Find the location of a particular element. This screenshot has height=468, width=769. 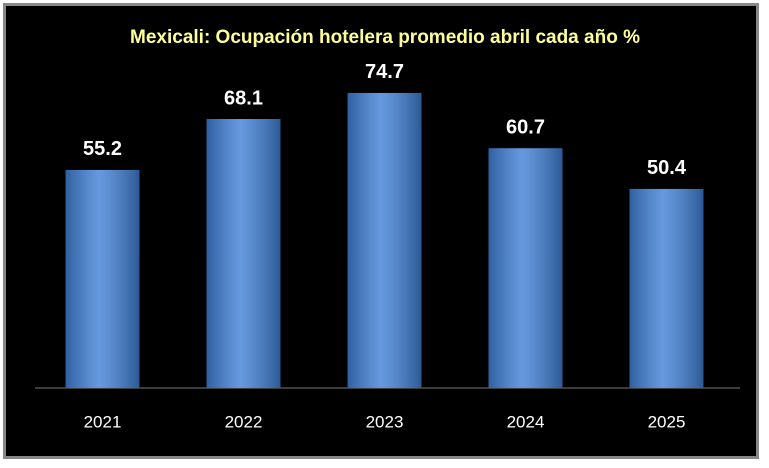

x-tick-label: 2022 is located at coordinates (244, 421).